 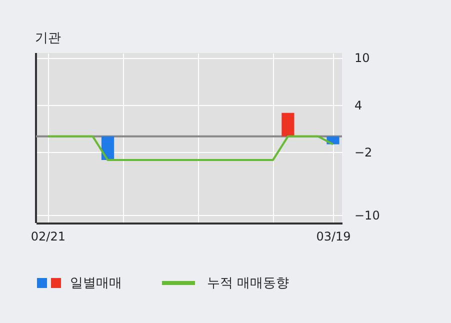 What do you see at coordinates (48, 237) in the screenshot?
I see `x-tick-label: 02/21` at bounding box center [48, 237].